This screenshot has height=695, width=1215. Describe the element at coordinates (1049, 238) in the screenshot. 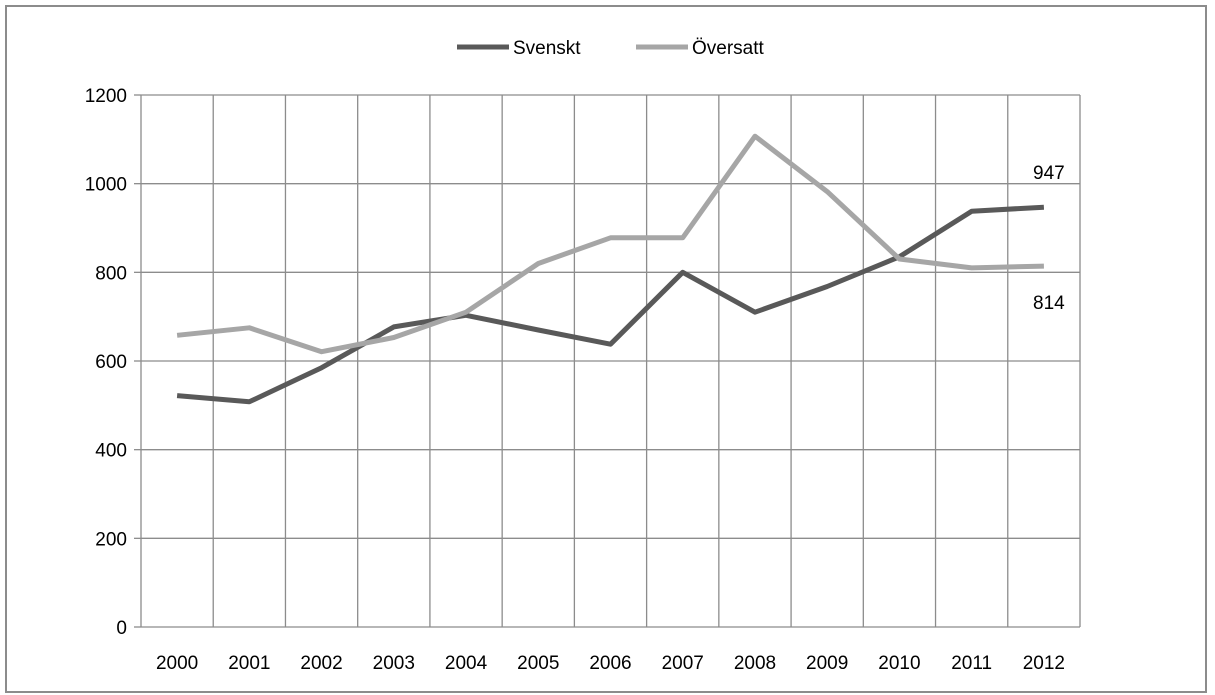

I see `data-labels: 947 814` at that location.